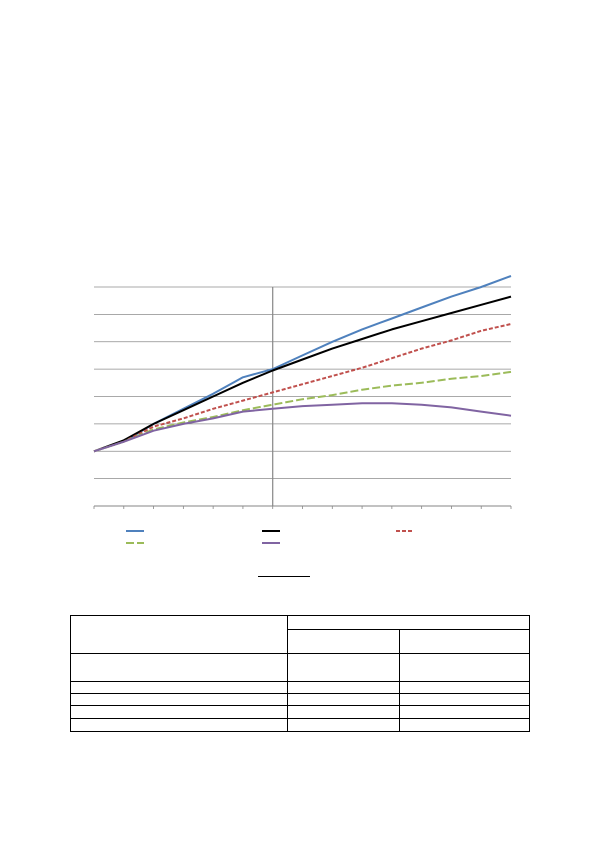 This screenshot has height=841, width=595. I want to click on series-lines, so click(302, 364).